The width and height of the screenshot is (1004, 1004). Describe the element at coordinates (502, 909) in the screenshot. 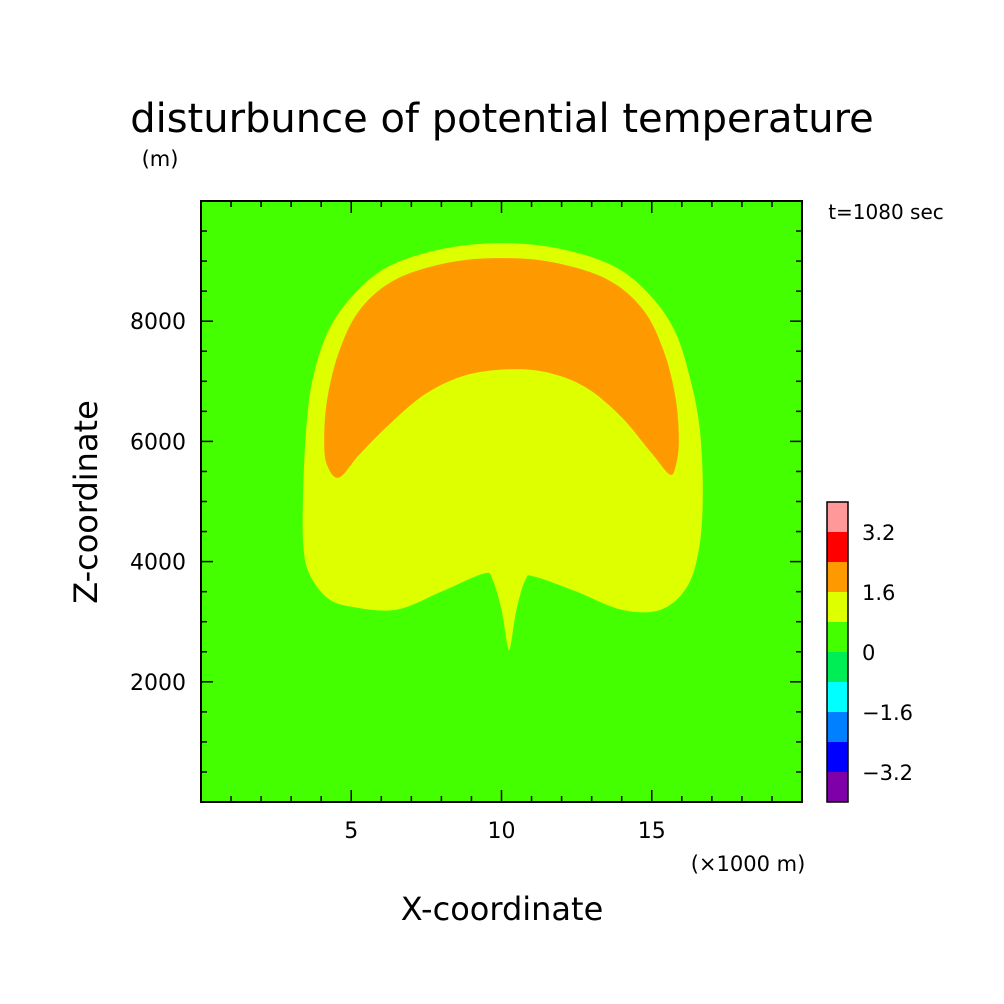

I see `x-axis-title: X-coordinate` at that location.